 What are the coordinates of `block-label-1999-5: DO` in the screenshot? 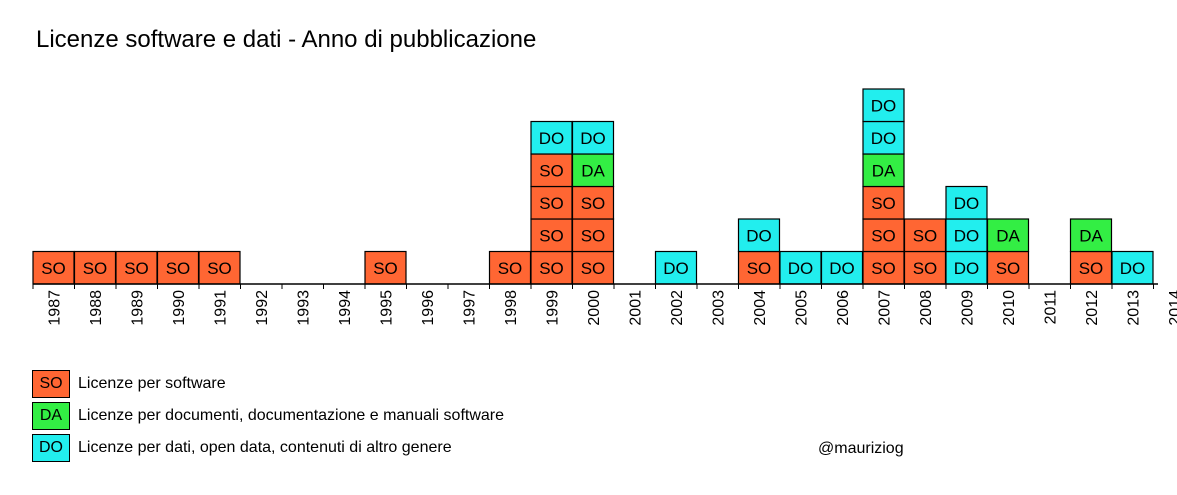 It's located at (552, 138).